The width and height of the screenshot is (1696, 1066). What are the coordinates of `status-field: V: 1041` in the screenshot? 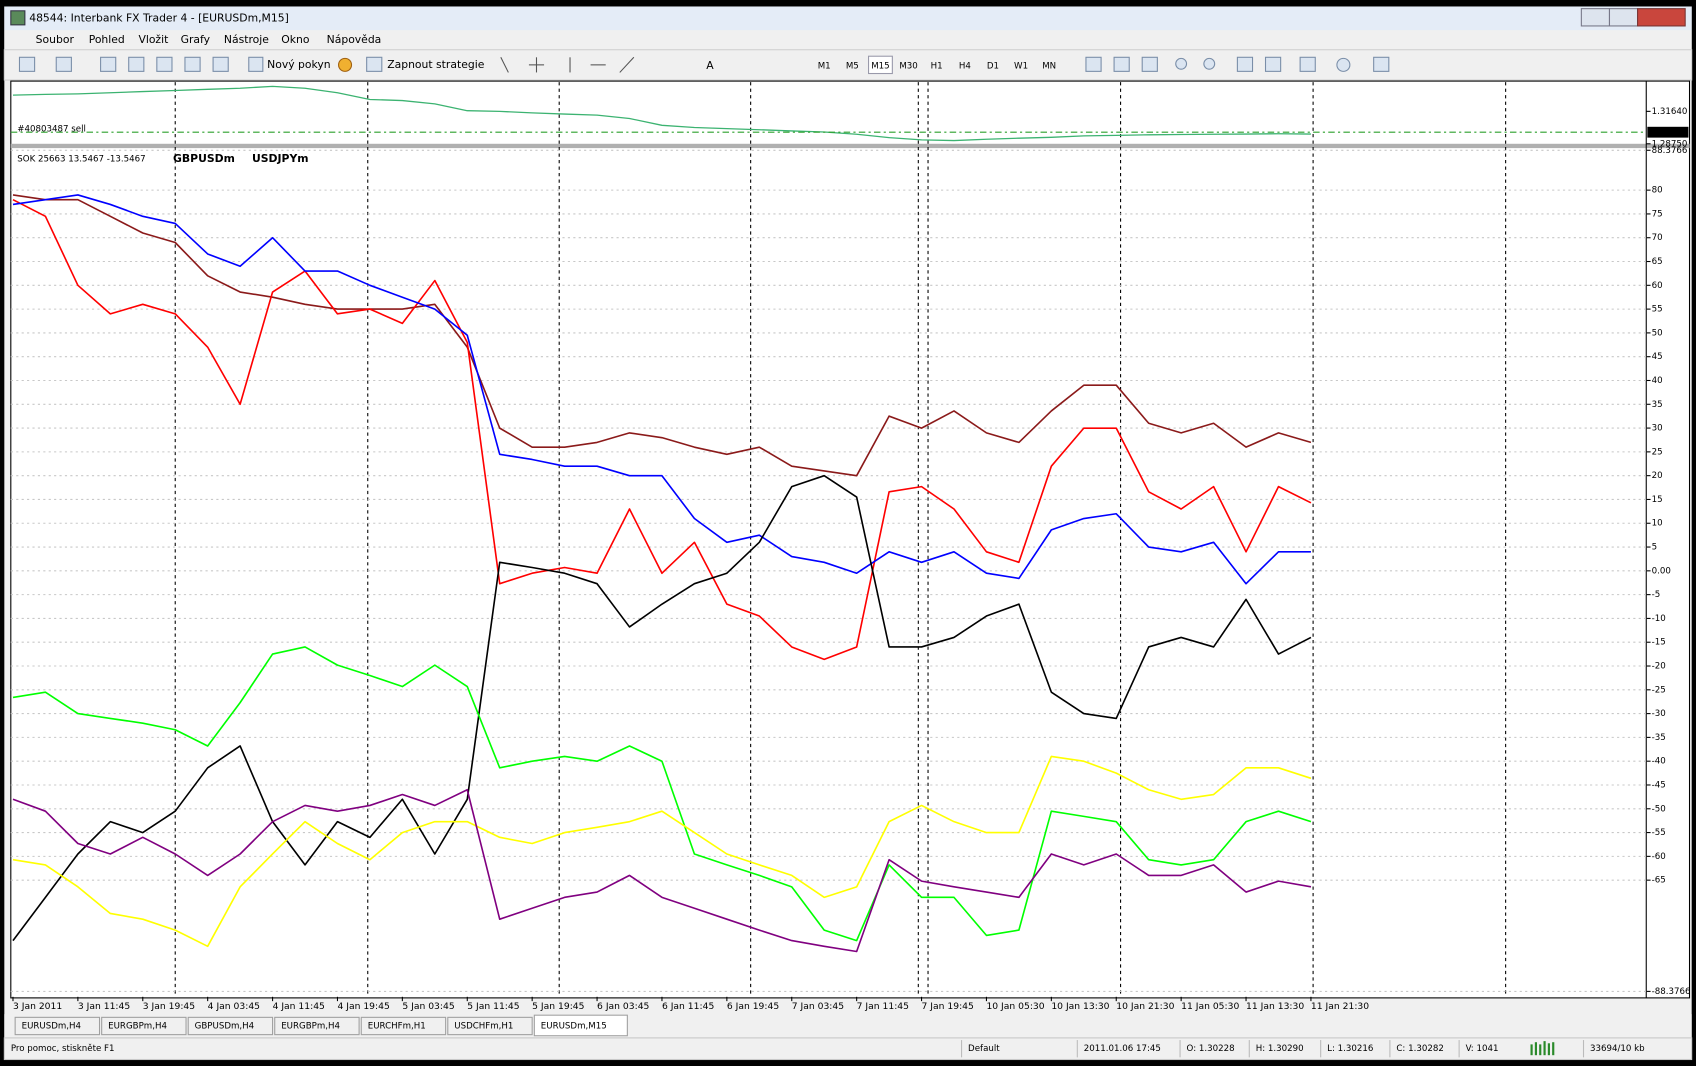 It's located at (1482, 1049).